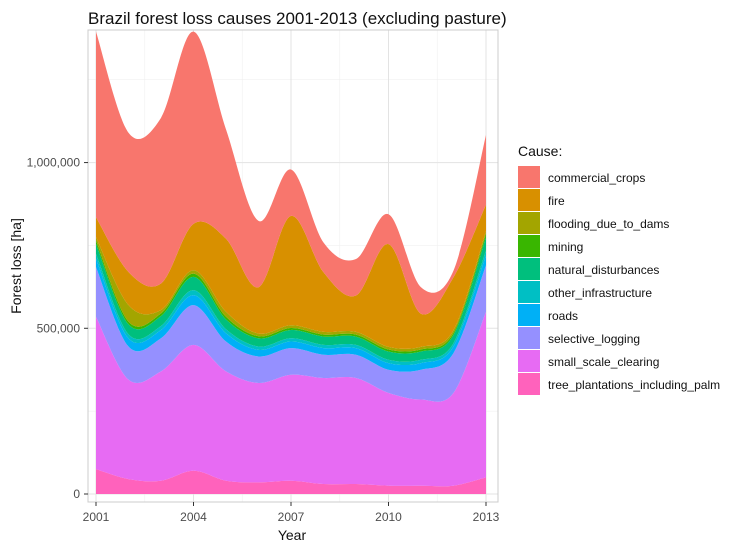 Image resolution: width=744 pixels, height=549 pixels. I want to click on legend-title: Cause:, so click(540, 151).